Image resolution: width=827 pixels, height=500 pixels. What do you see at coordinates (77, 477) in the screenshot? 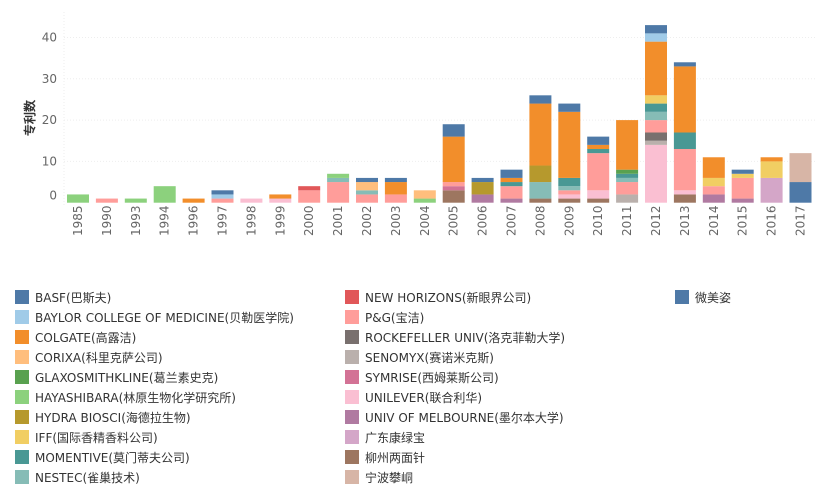
I see `legend-item: NESTEC(雀巢技术)` at bounding box center [77, 477].